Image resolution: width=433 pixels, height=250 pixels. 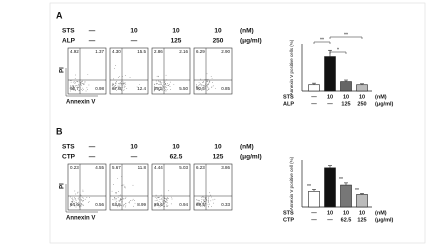 I want to click on quadrant-value: 4.92, so click(x=74, y=51).